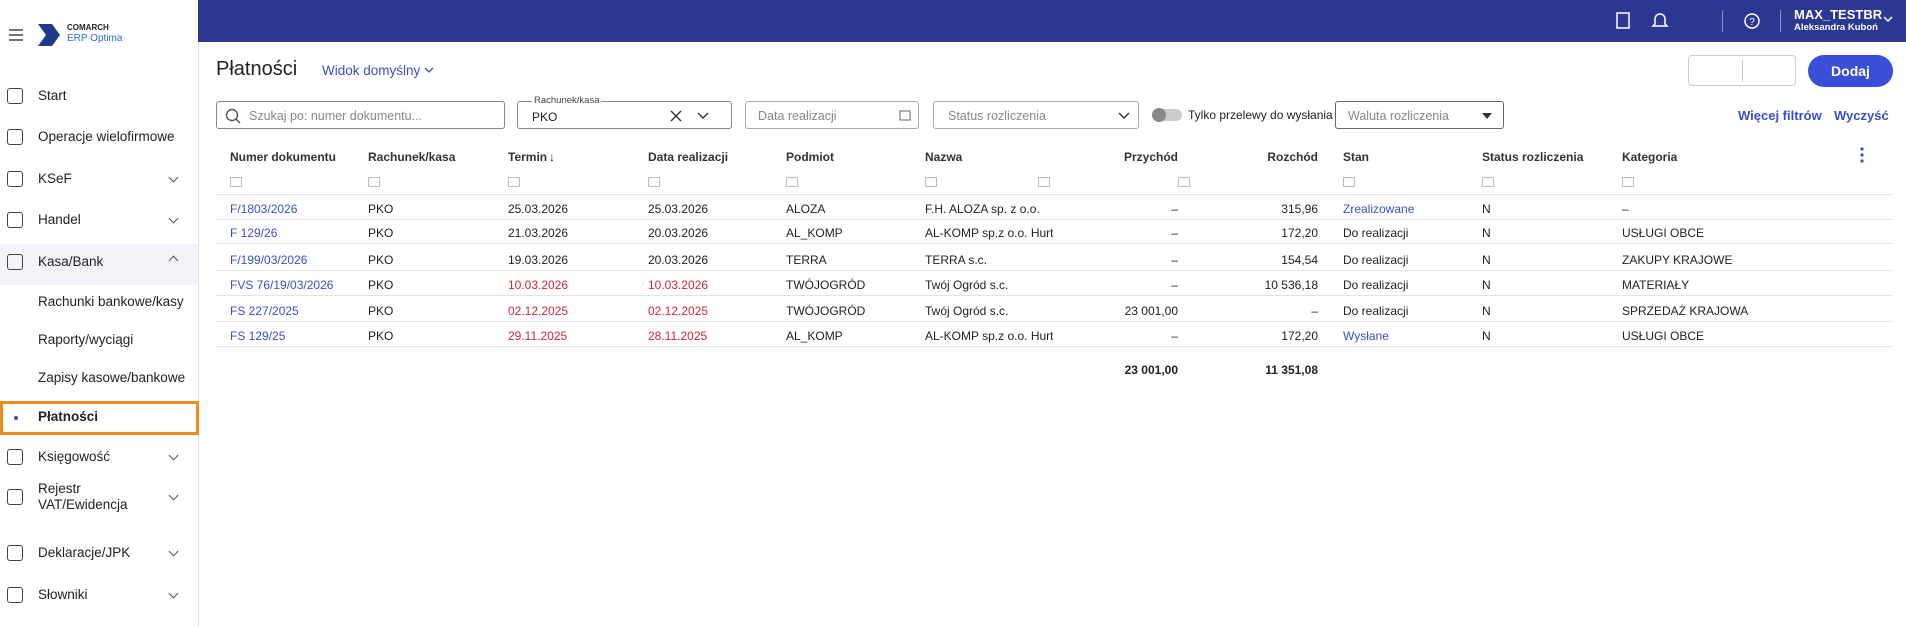 The height and width of the screenshot is (627, 1906). I want to click on active-item, so click(99, 418).